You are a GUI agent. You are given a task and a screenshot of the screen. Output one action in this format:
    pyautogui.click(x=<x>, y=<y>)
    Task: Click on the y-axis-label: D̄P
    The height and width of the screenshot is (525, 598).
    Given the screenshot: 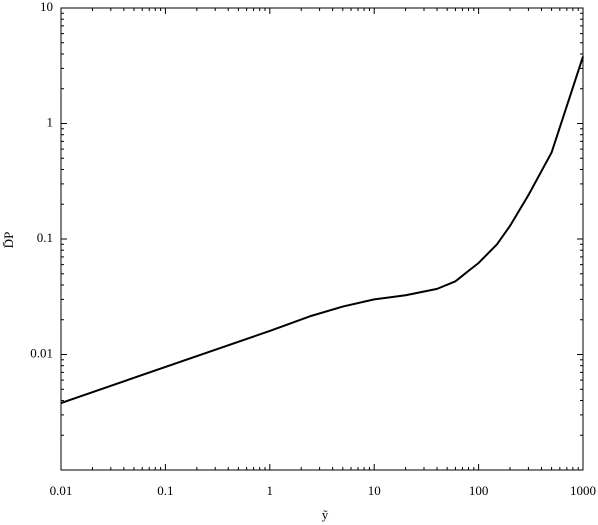 What is the action you would take?
    pyautogui.click(x=8, y=240)
    